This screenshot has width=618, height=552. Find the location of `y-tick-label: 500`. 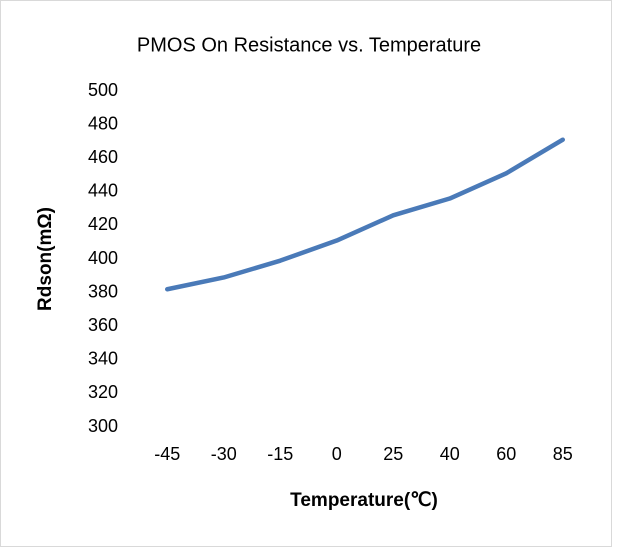

y-tick-label: 500 is located at coordinates (103, 90).